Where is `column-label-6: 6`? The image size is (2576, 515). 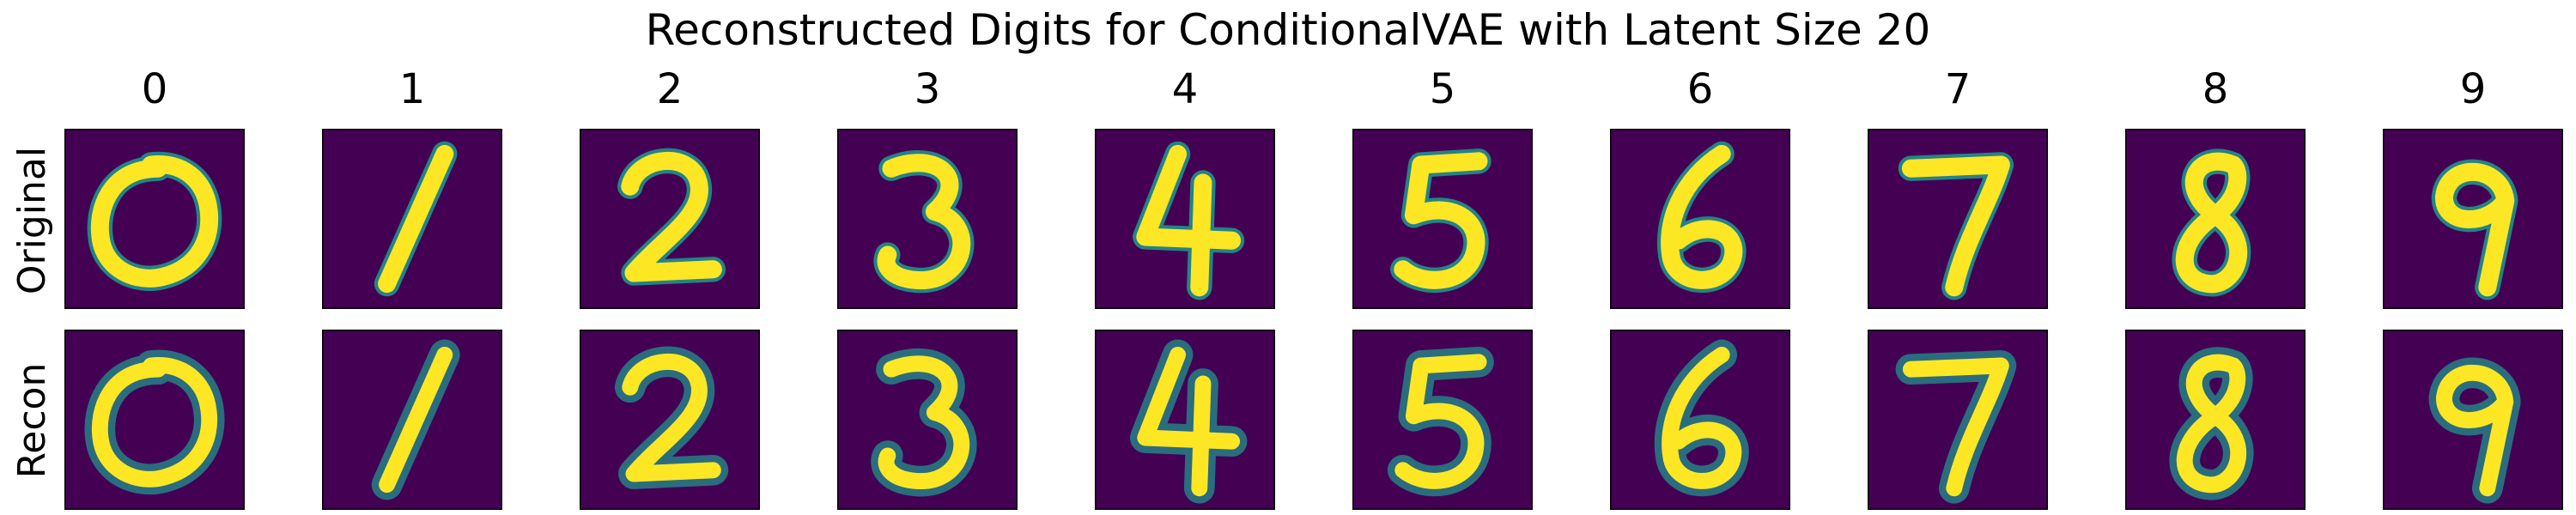 column-label-6: 6 is located at coordinates (1700, 89).